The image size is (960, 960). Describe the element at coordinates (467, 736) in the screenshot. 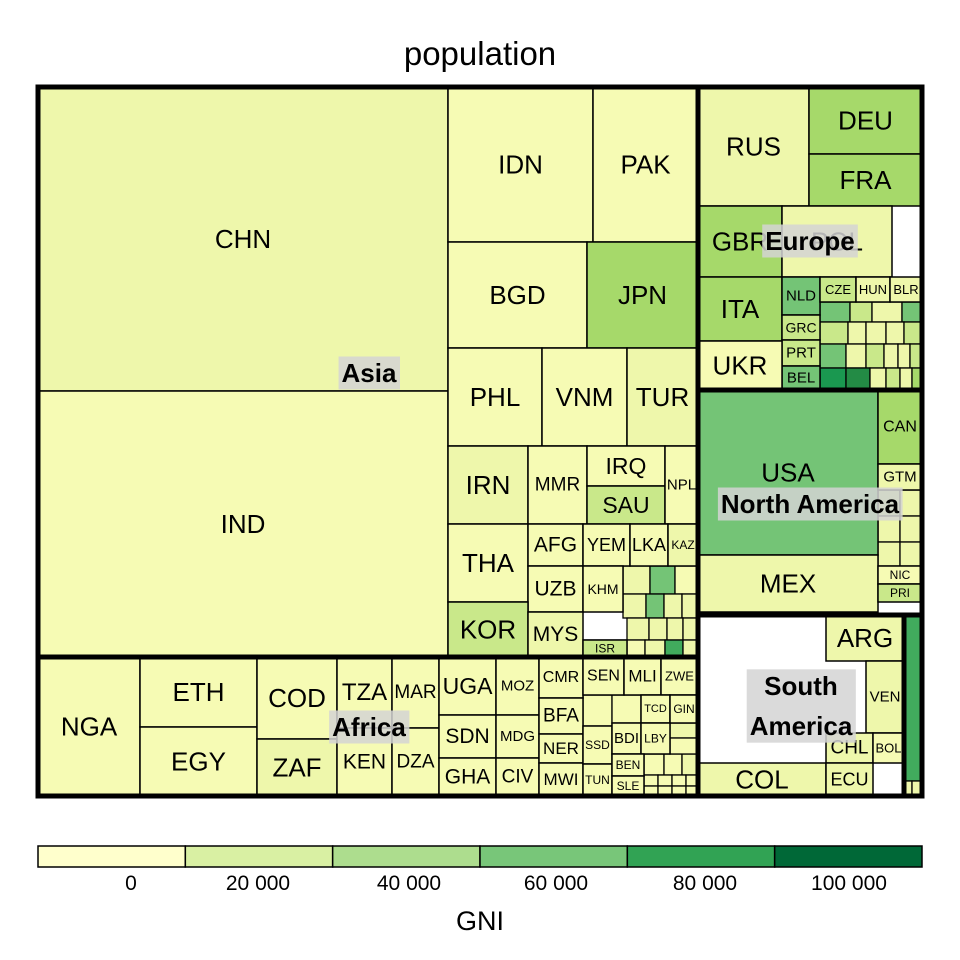

I see `country-label-sdn: SDN` at that location.